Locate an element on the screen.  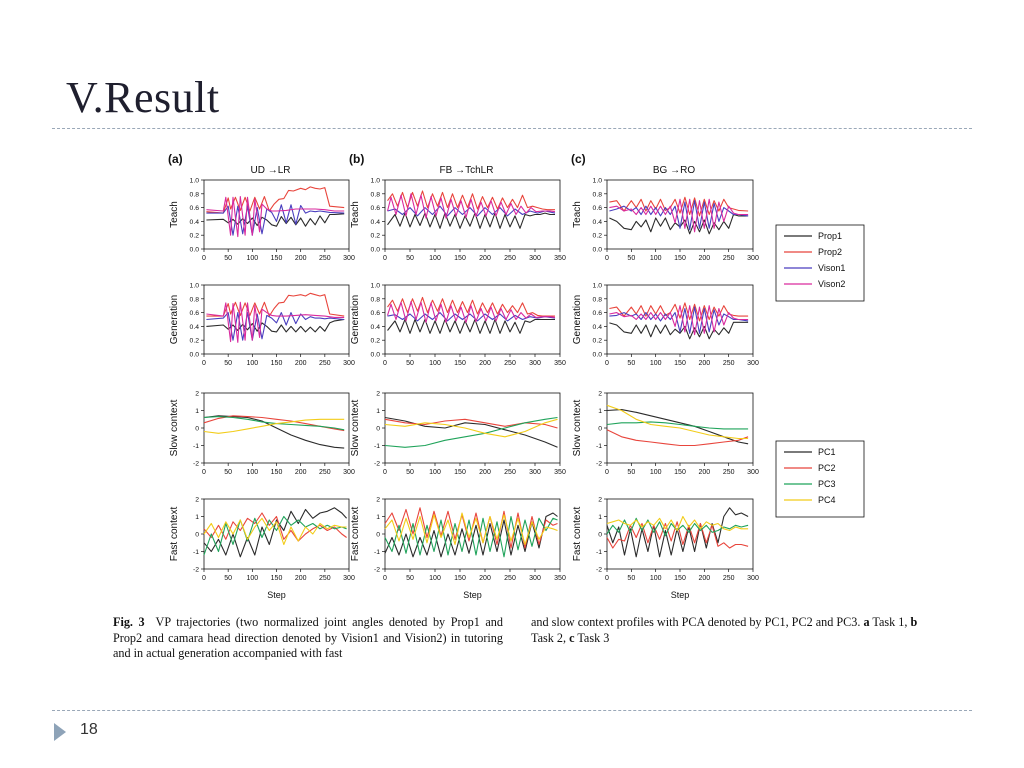
legend-pc-entry-pc2: PC2 is located at coordinates (827, 468).